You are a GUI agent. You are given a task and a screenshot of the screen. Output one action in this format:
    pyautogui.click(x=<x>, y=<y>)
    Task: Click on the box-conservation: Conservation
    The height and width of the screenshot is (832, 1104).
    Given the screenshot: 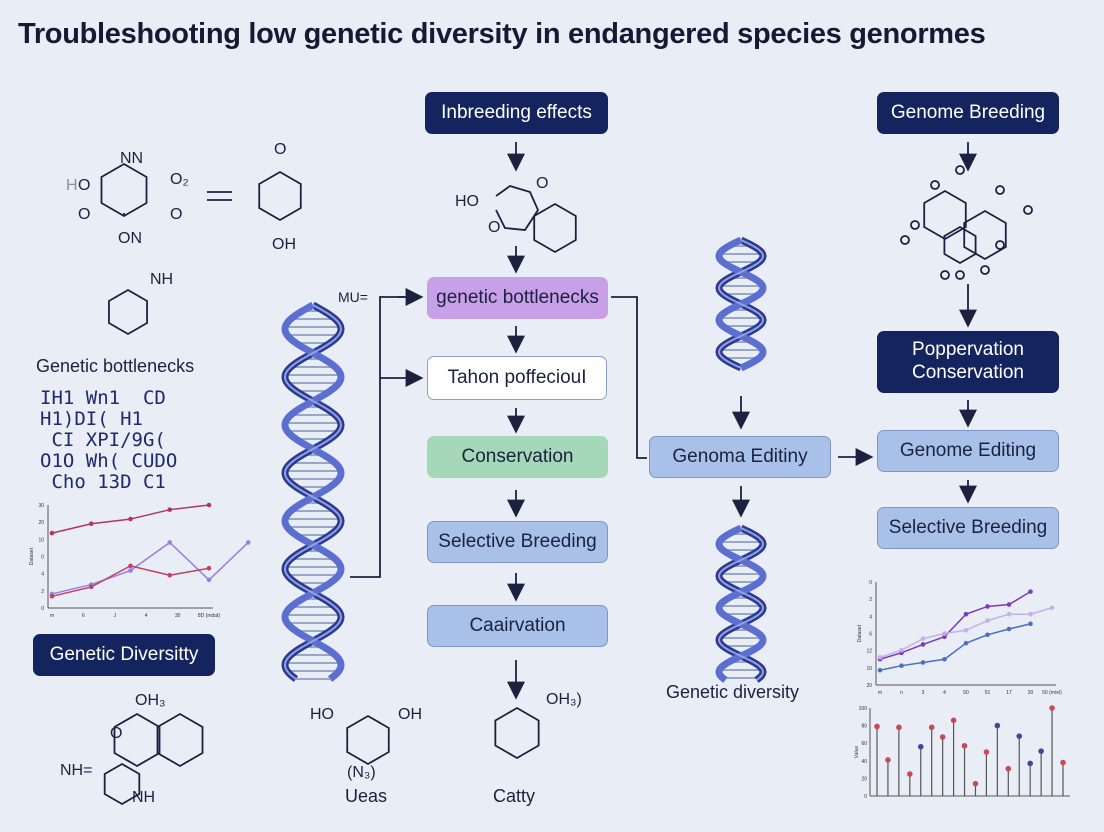 What is the action you would take?
    pyautogui.click(x=517, y=457)
    